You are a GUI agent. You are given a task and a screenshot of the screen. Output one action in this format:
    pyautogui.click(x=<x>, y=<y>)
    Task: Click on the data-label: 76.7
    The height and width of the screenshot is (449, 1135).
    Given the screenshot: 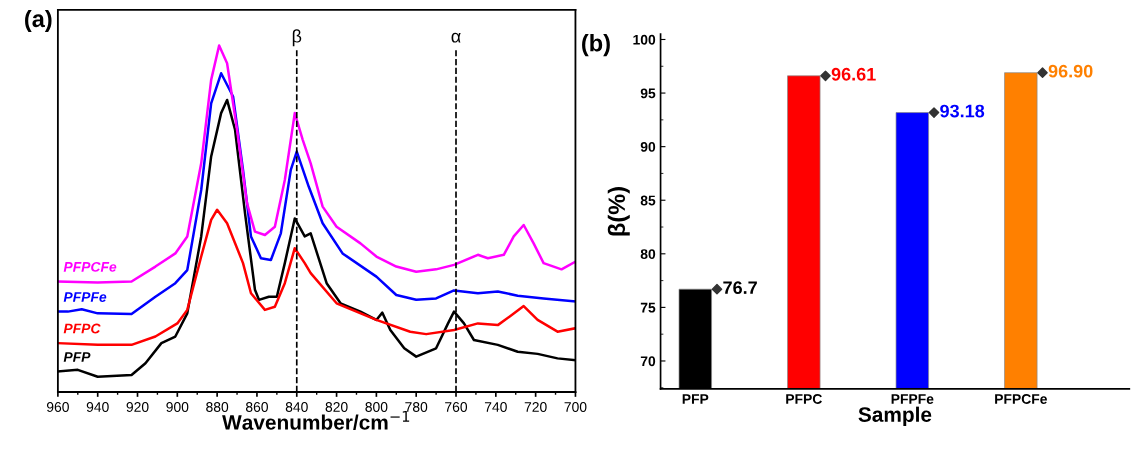 What is the action you would take?
    pyautogui.click(x=740, y=288)
    